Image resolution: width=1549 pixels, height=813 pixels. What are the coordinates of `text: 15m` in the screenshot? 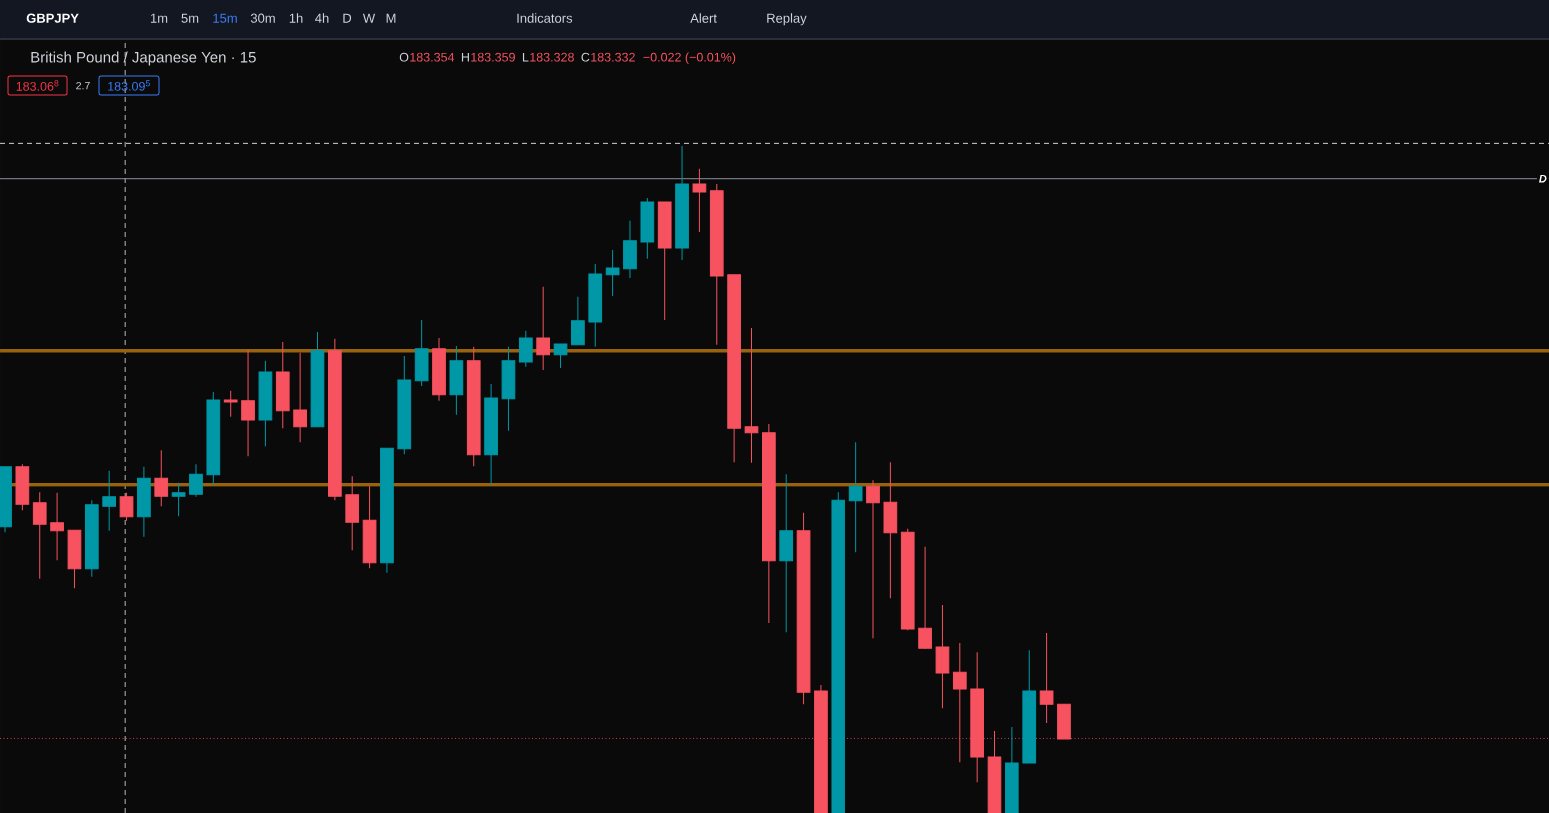 It's located at (225, 18).